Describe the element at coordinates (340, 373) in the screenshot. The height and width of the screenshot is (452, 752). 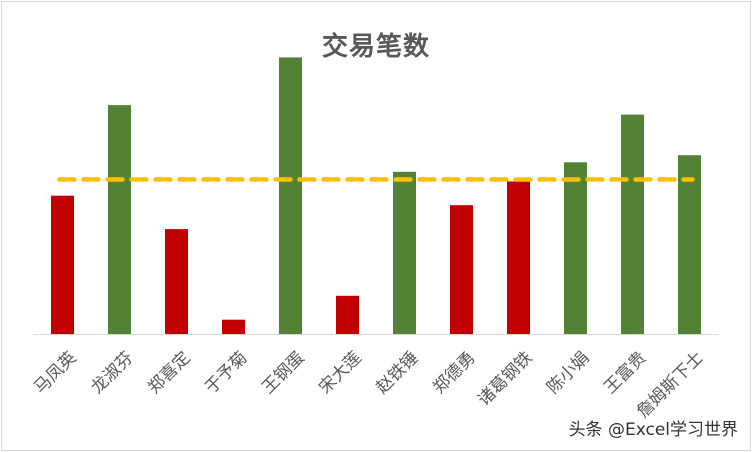
I see `category-label: 宋大莲` at that location.